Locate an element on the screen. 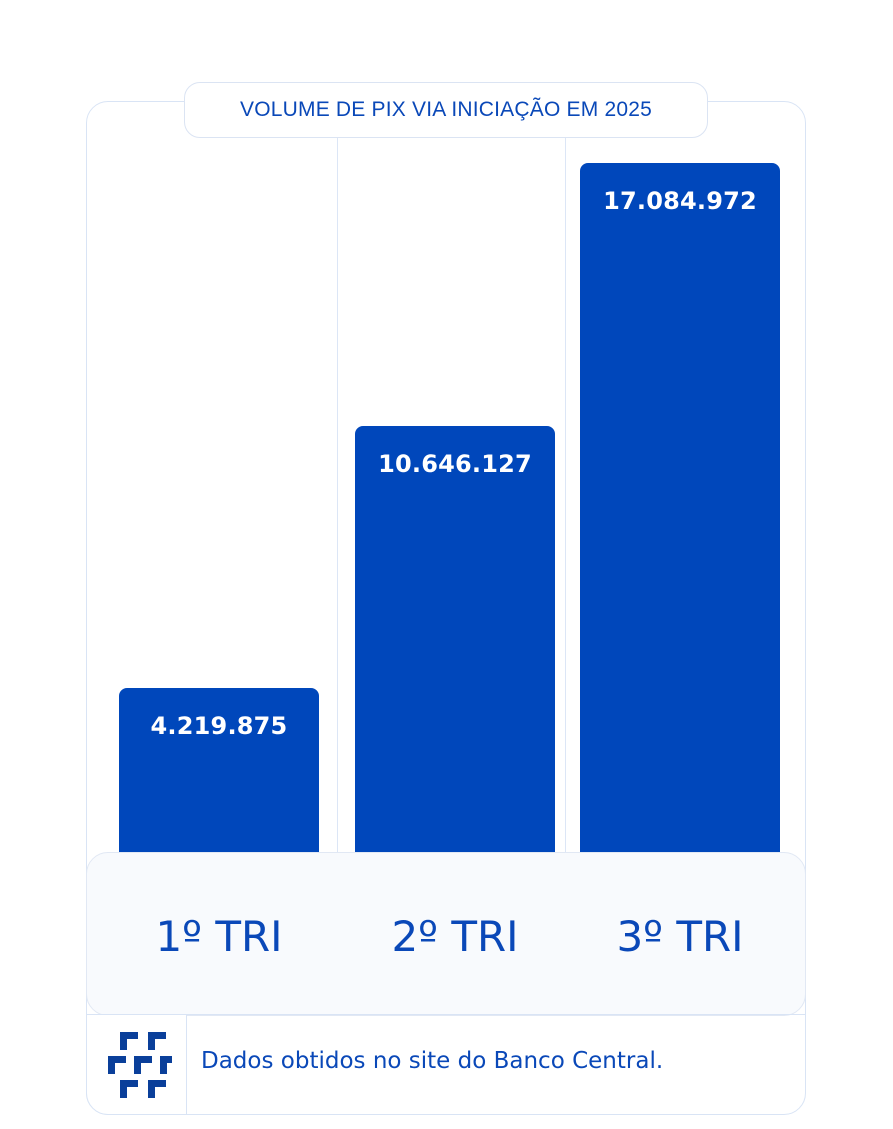 The height and width of the screenshot is (1129, 893). category-axis-panel is located at coordinates (446, 934).